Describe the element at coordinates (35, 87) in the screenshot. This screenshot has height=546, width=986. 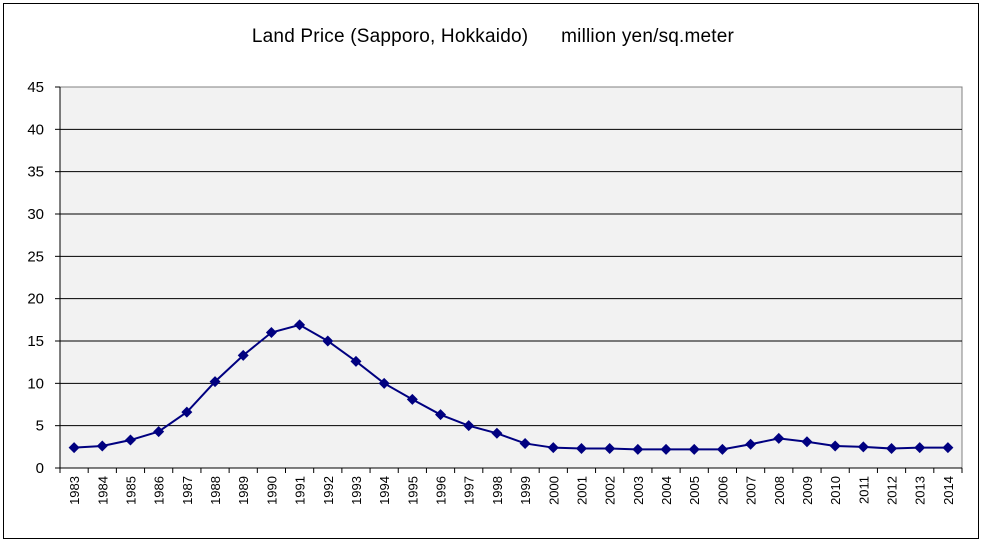
I see `y-tick-label: 45` at that location.